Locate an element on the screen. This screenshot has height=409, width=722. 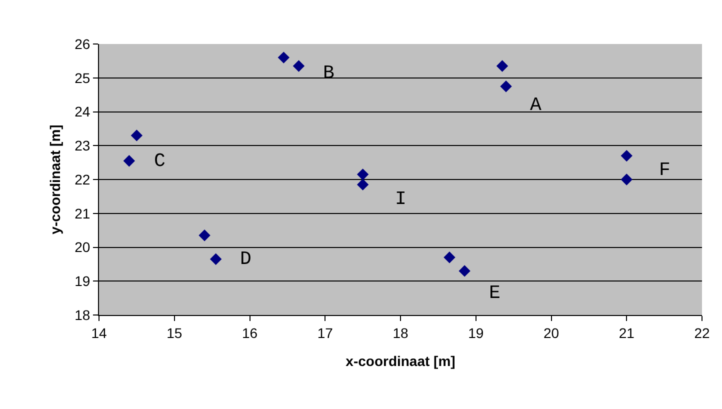
x-tick-label: 19 is located at coordinates (476, 332).